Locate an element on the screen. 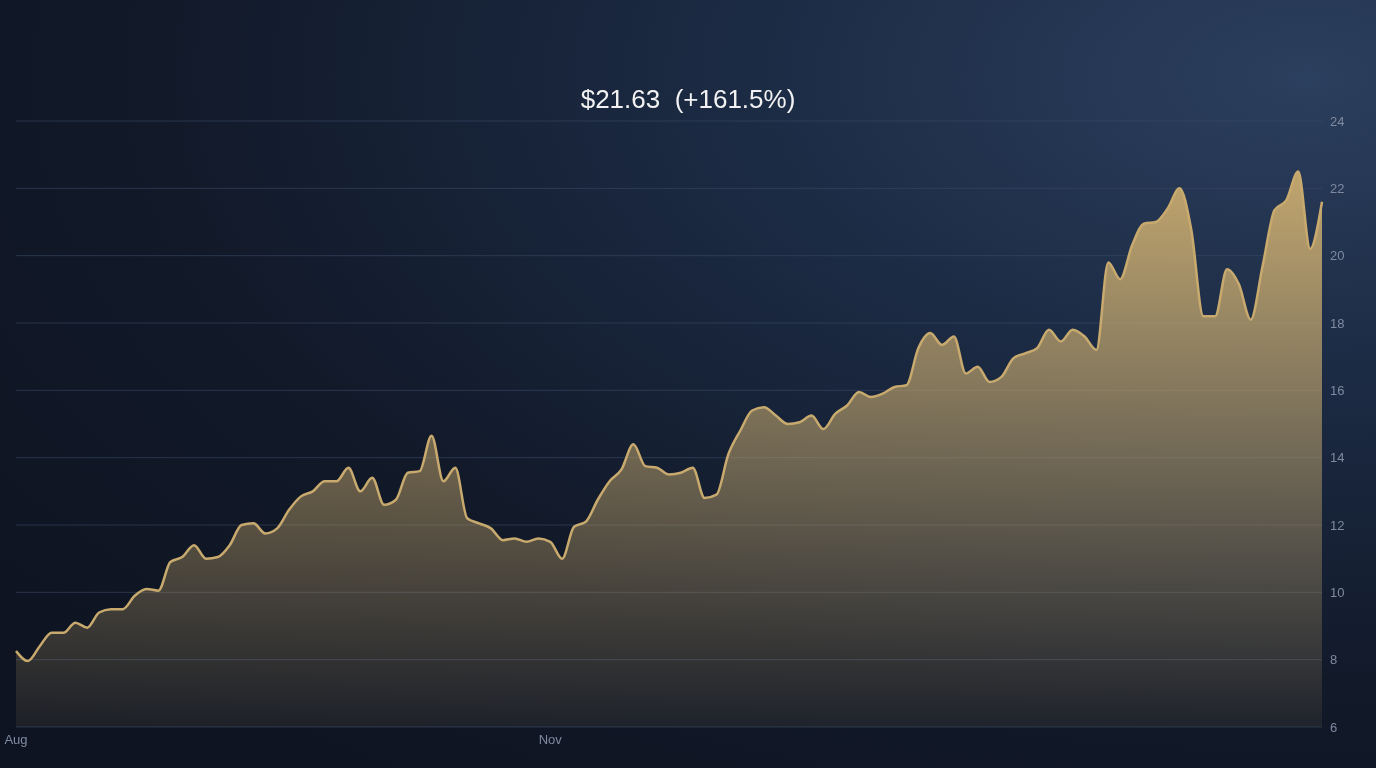 This screenshot has width=1376, height=768. chart-title: $21.63 (+161.5%) is located at coordinates (688, 99).